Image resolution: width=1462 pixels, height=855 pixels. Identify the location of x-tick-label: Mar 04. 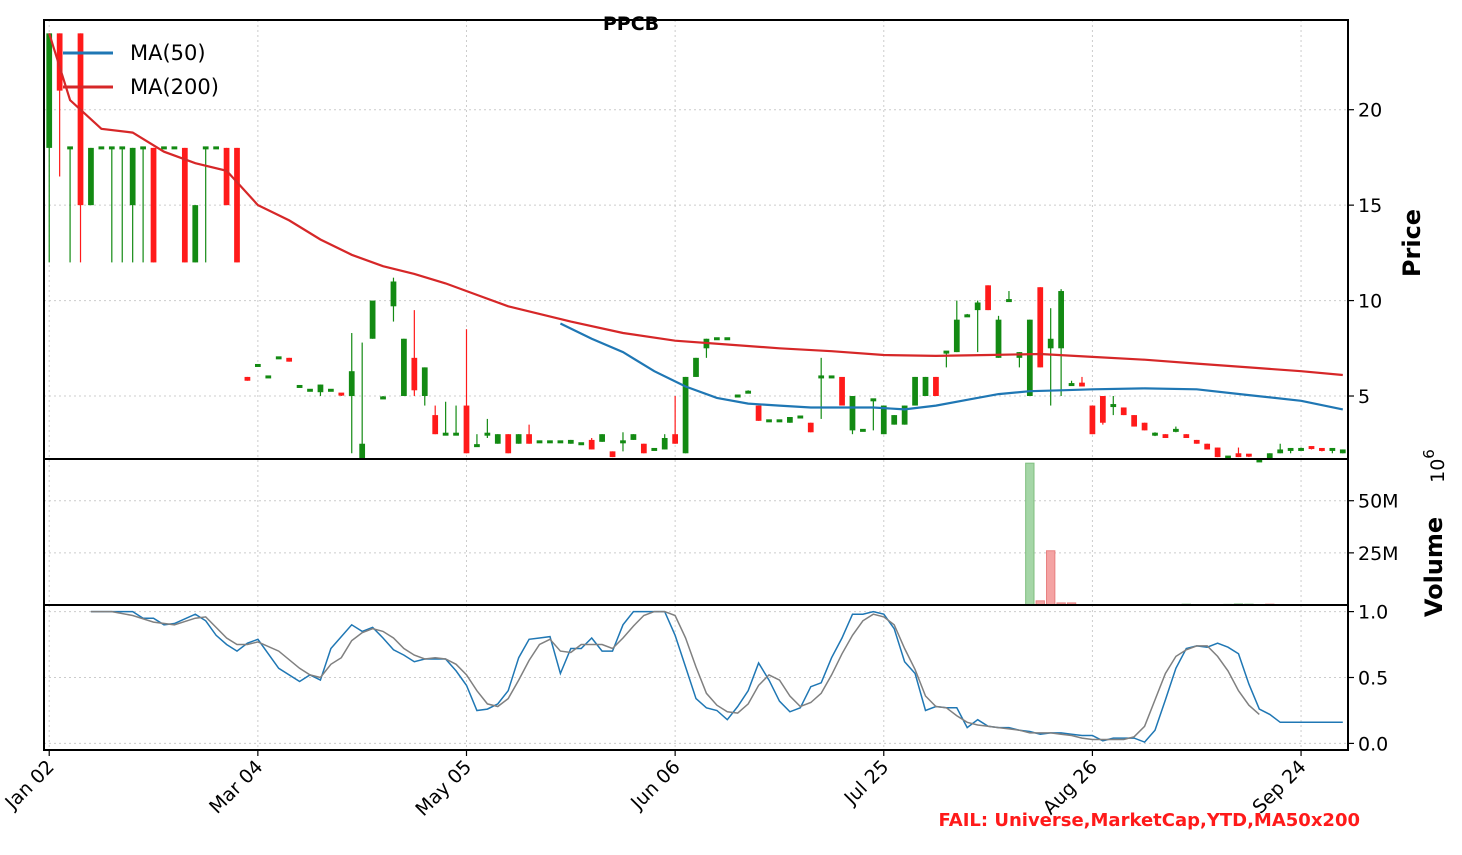
(236, 787).